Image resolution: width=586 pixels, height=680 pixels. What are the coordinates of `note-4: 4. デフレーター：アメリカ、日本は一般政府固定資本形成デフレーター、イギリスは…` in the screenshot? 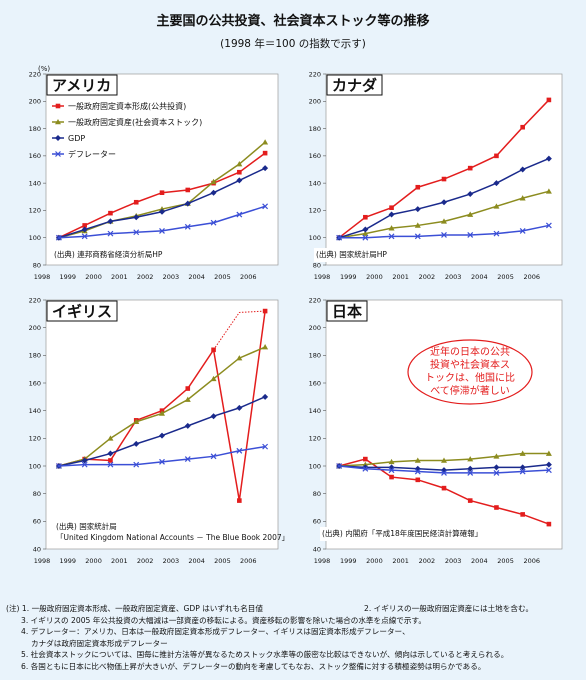 It's located at (215, 632).